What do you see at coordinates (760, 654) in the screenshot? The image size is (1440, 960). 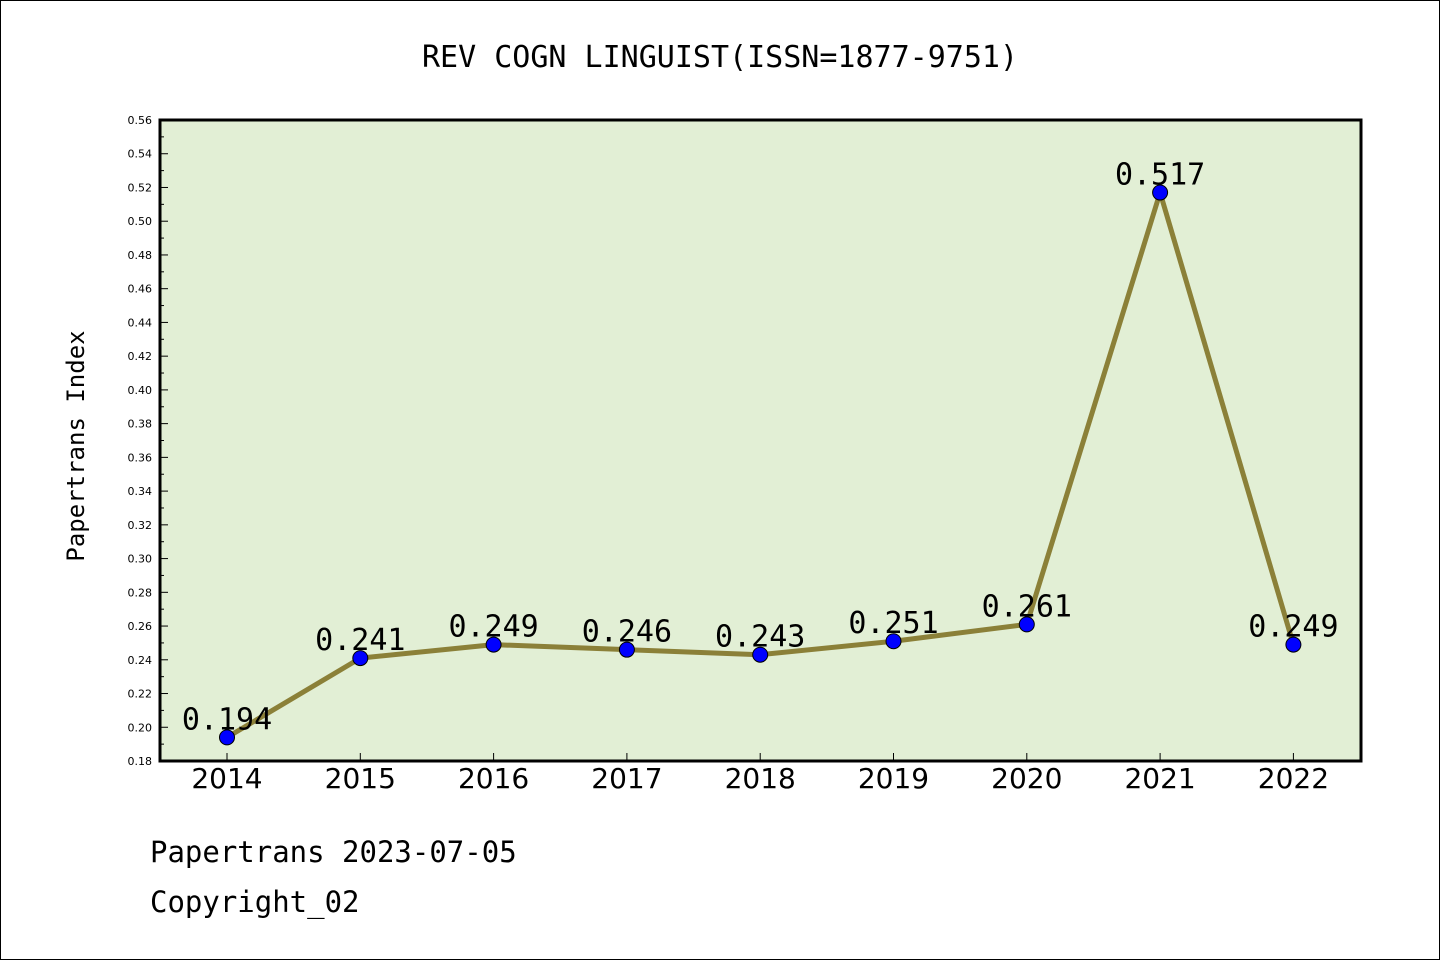 I see `data-point-2018` at bounding box center [760, 654].